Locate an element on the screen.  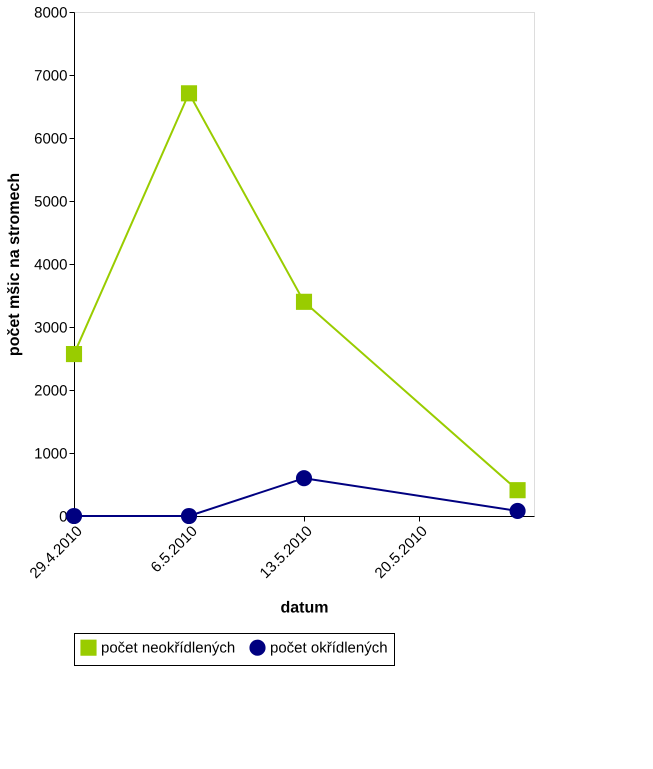
y-tick-label: 8000 is located at coordinates (51, 13).